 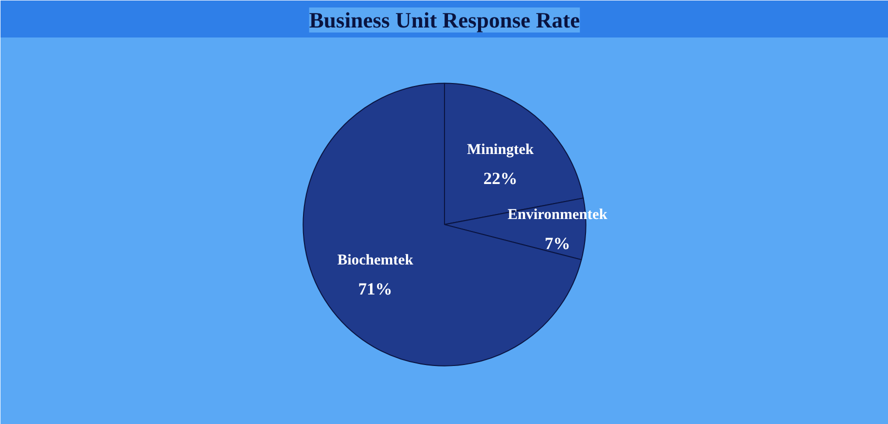 What do you see at coordinates (500, 150) in the screenshot?
I see `slice-label: Miningtek` at bounding box center [500, 150].